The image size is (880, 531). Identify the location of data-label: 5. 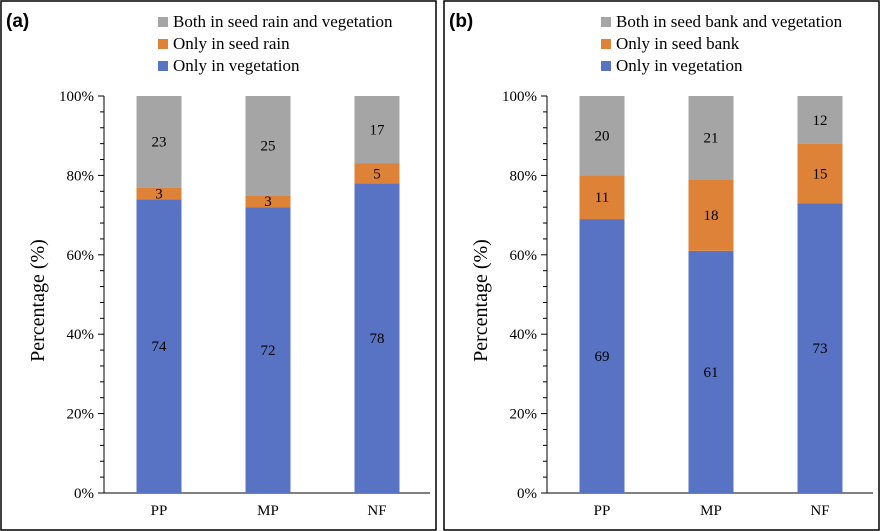
(377, 174).